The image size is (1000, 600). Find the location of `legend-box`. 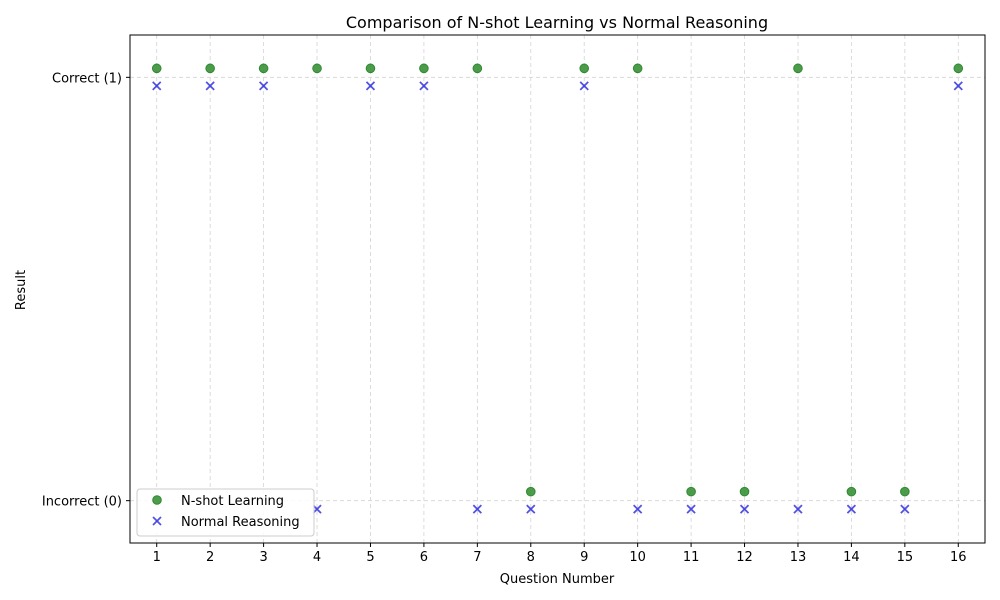

legend-box is located at coordinates (225, 512).